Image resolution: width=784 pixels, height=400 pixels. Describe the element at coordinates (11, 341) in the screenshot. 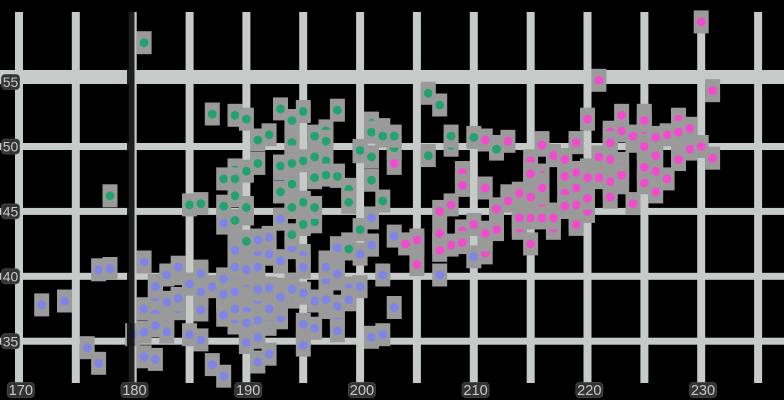

I see `svg-text: 35` at that location.